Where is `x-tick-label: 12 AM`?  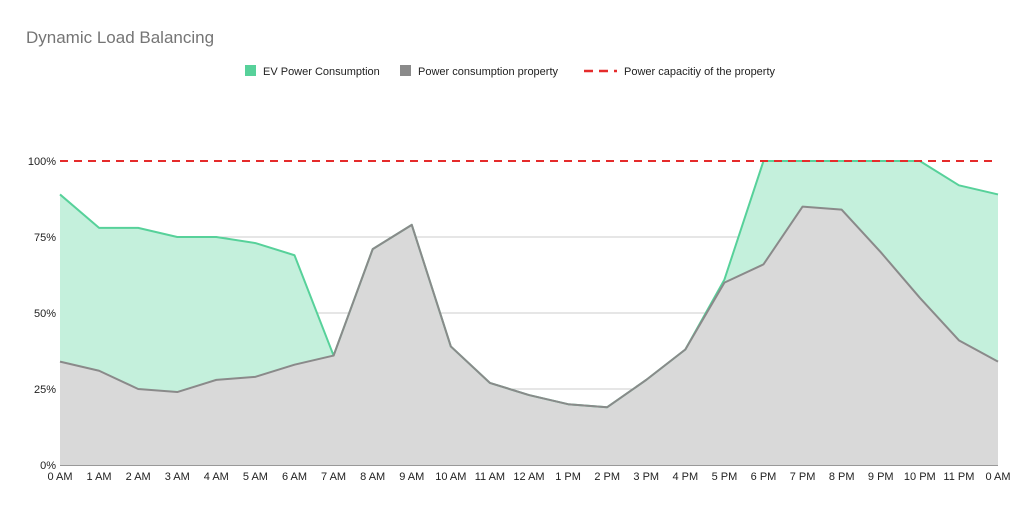 x-tick-label: 12 AM is located at coordinates (528, 477).